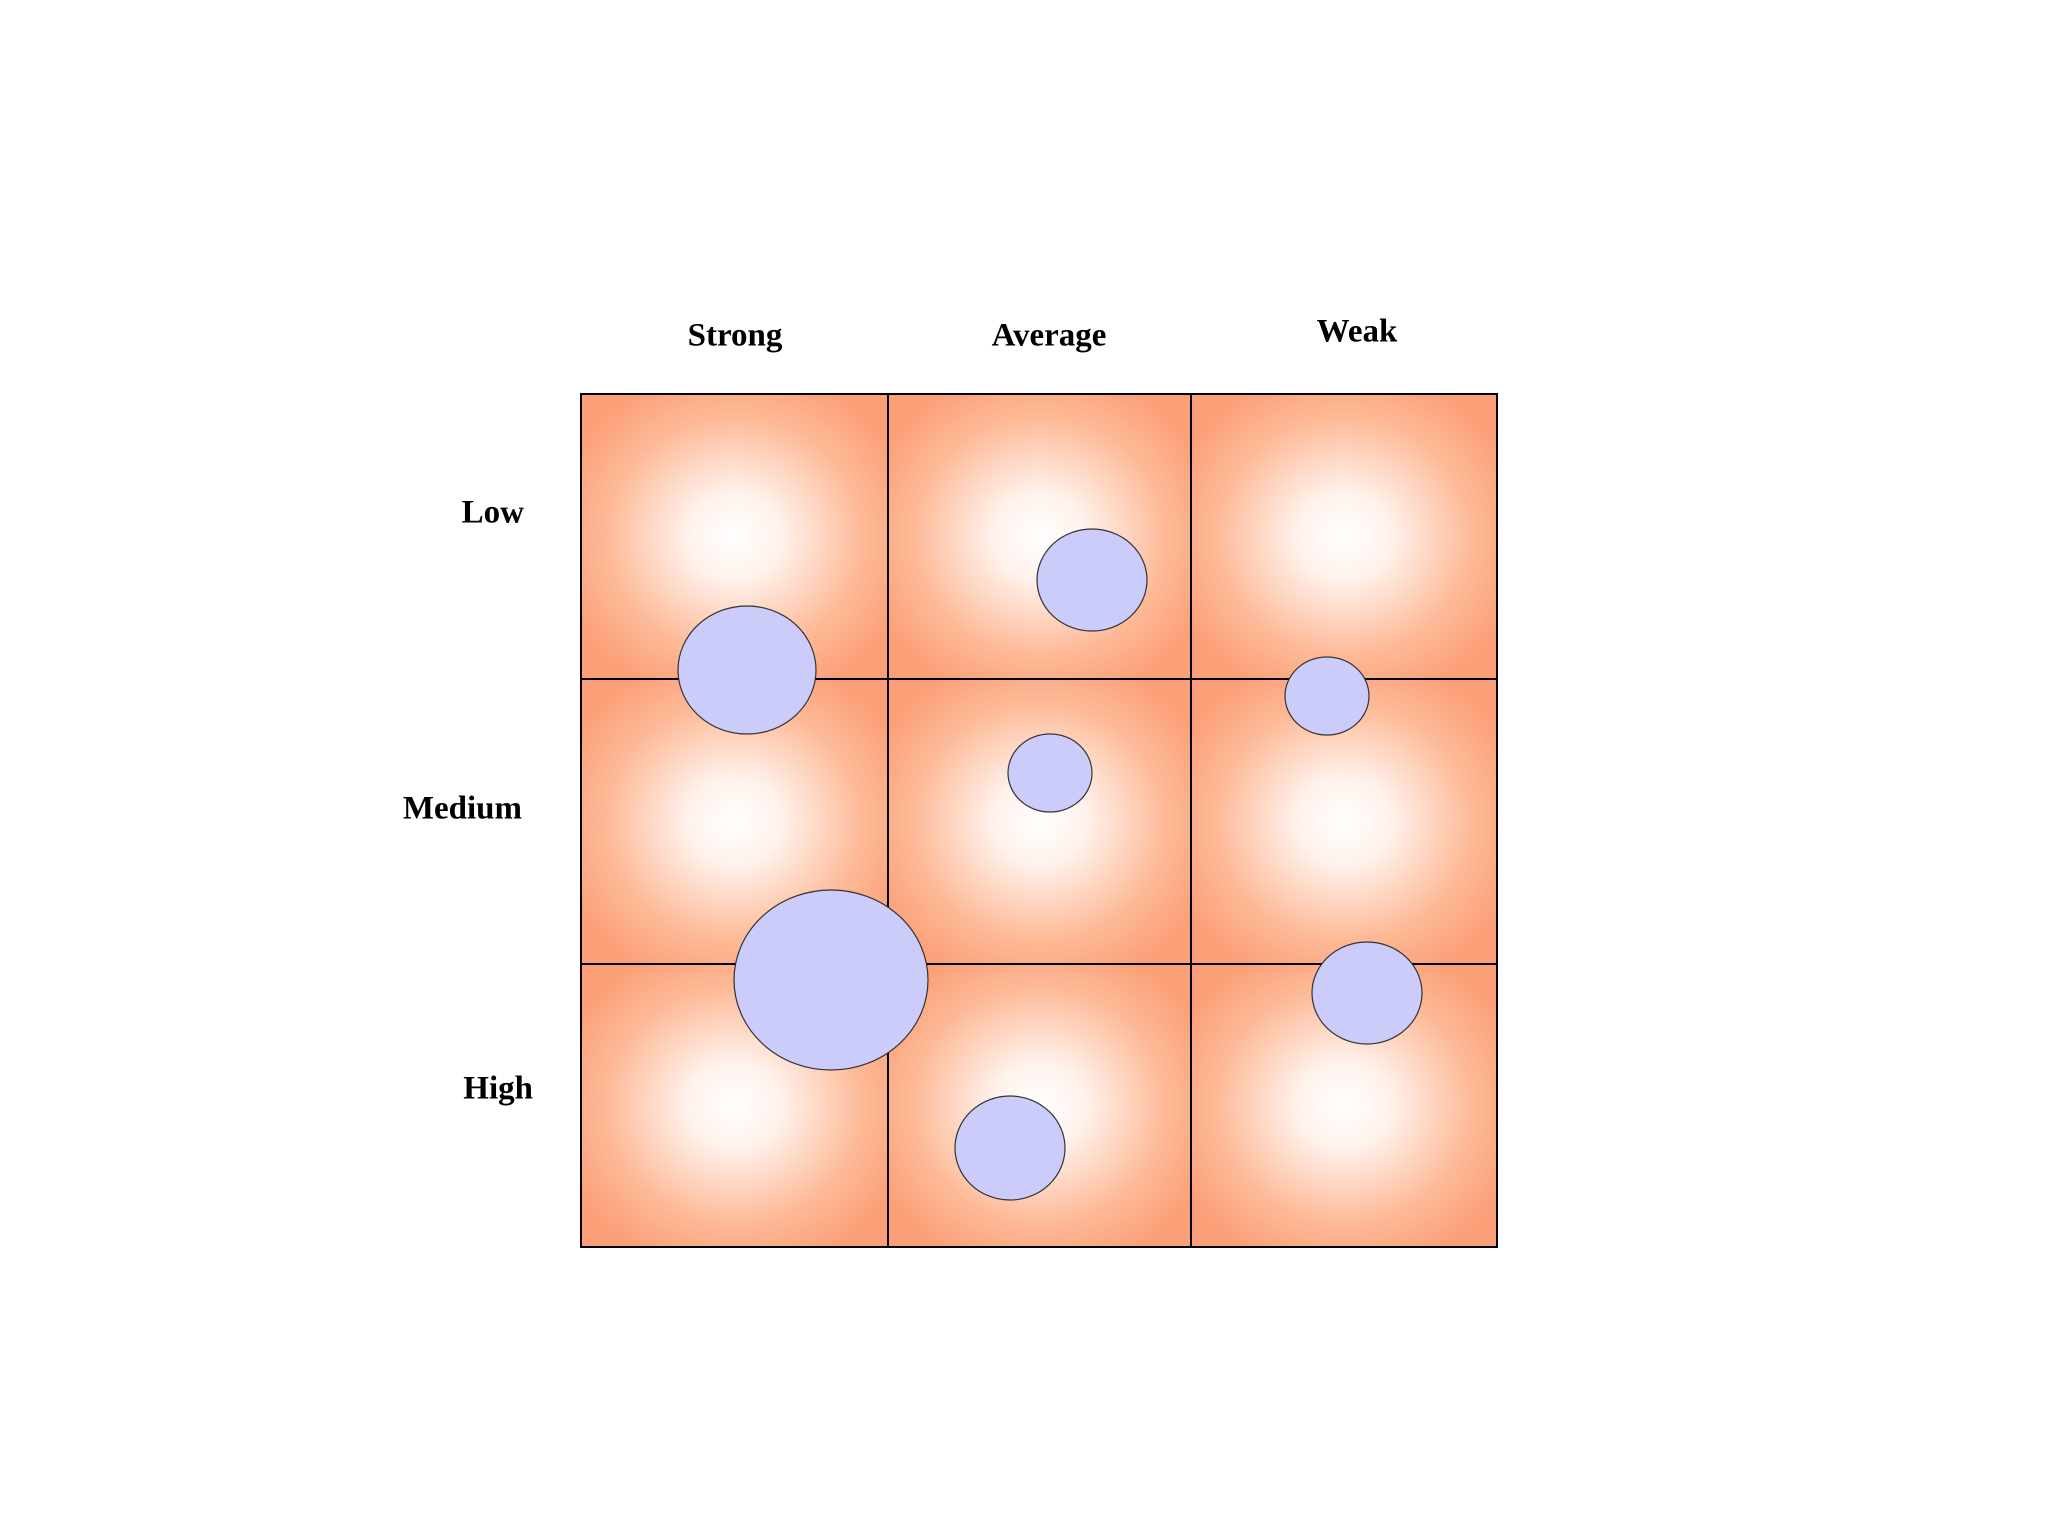 This screenshot has height=1536, width=2048. What do you see at coordinates (462, 809) in the screenshot?
I see `row-label: Medium` at bounding box center [462, 809].